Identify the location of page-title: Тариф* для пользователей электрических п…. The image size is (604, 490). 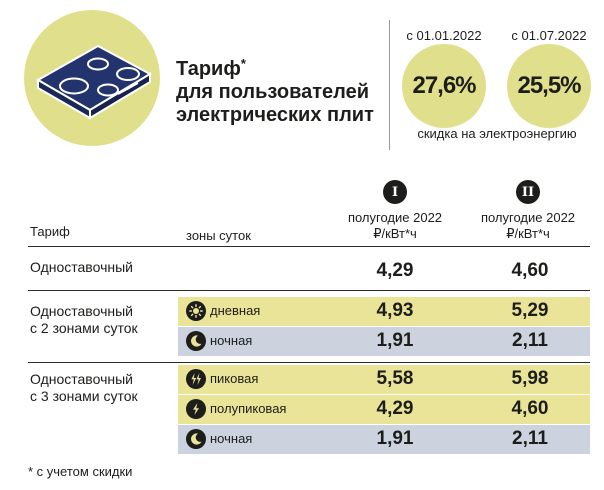
(283, 89).